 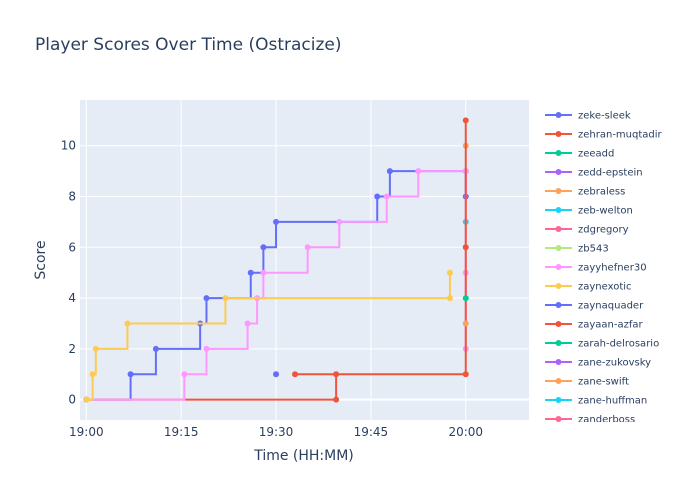 I want to click on y-tick-label: 8, so click(x=72, y=197).